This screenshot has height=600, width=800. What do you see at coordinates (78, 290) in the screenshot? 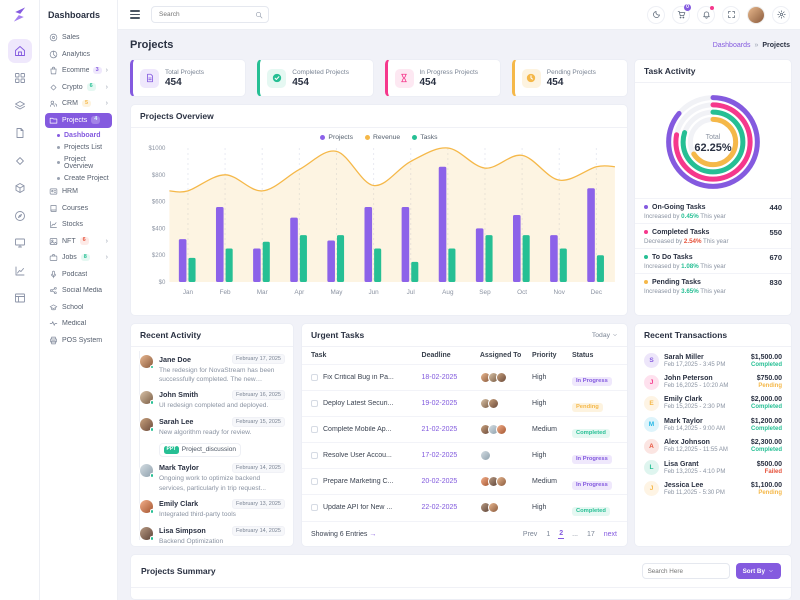
I see `sidebar-item-social-media: Social Media` at bounding box center [78, 290].